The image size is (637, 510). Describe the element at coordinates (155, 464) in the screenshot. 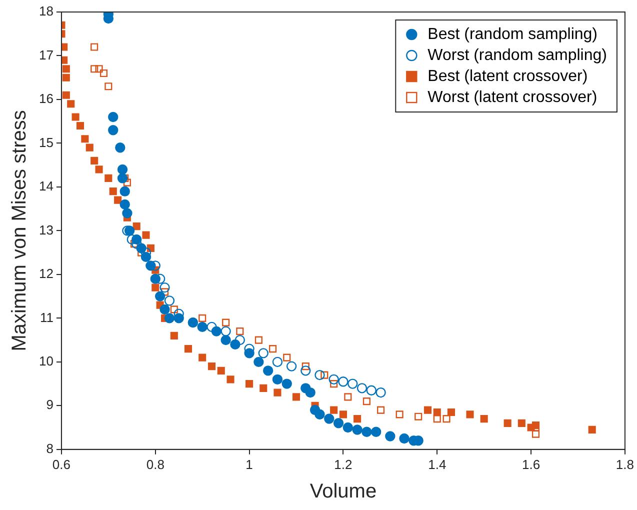

I see `x-tick-label: 0.8` at that location.